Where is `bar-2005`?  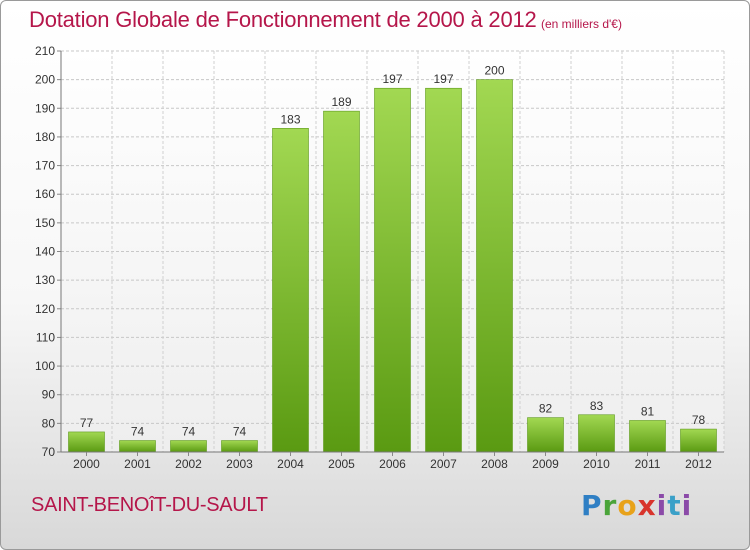
bar-2005 is located at coordinates (341, 281).